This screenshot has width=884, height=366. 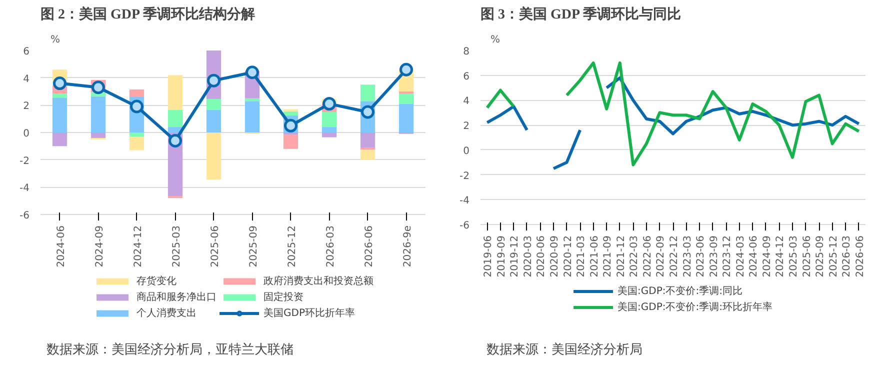 What do you see at coordinates (608, 256) in the screenshot?
I see `x-tick-label: 2021-09` at bounding box center [608, 256].